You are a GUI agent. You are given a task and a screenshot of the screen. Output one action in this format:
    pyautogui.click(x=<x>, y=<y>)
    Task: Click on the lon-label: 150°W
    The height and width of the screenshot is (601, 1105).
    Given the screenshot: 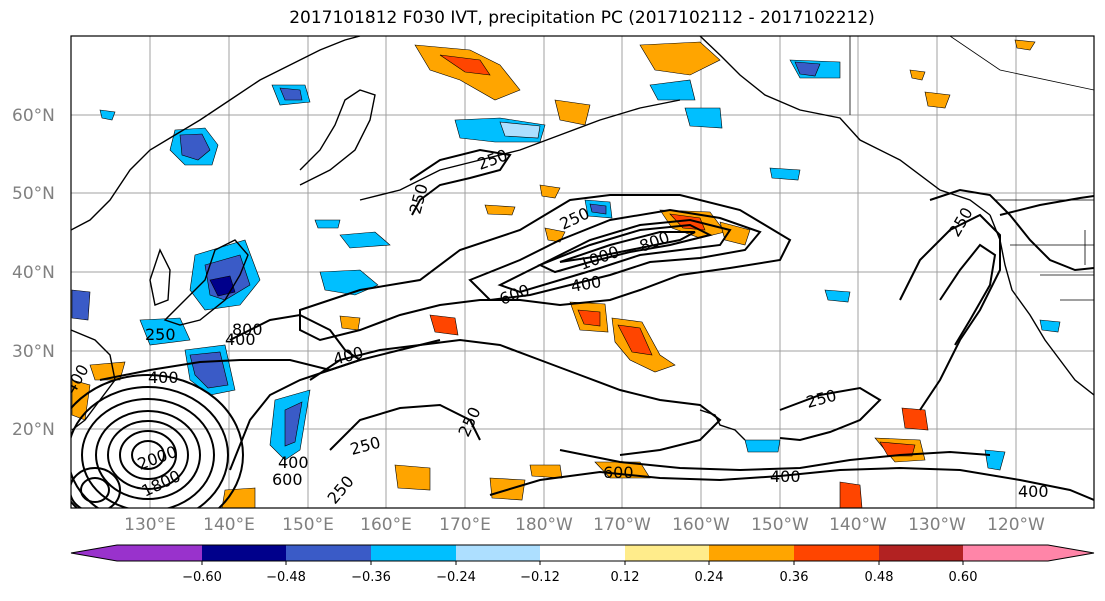 What is the action you would take?
    pyautogui.click(x=780, y=525)
    